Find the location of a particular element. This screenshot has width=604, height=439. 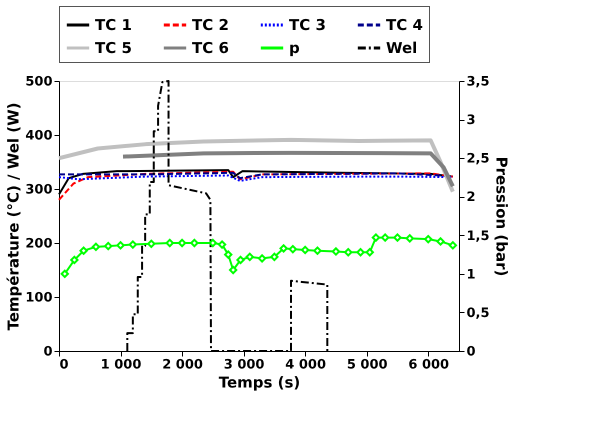

y2-tick-label: 0 is located at coordinates (471, 352).